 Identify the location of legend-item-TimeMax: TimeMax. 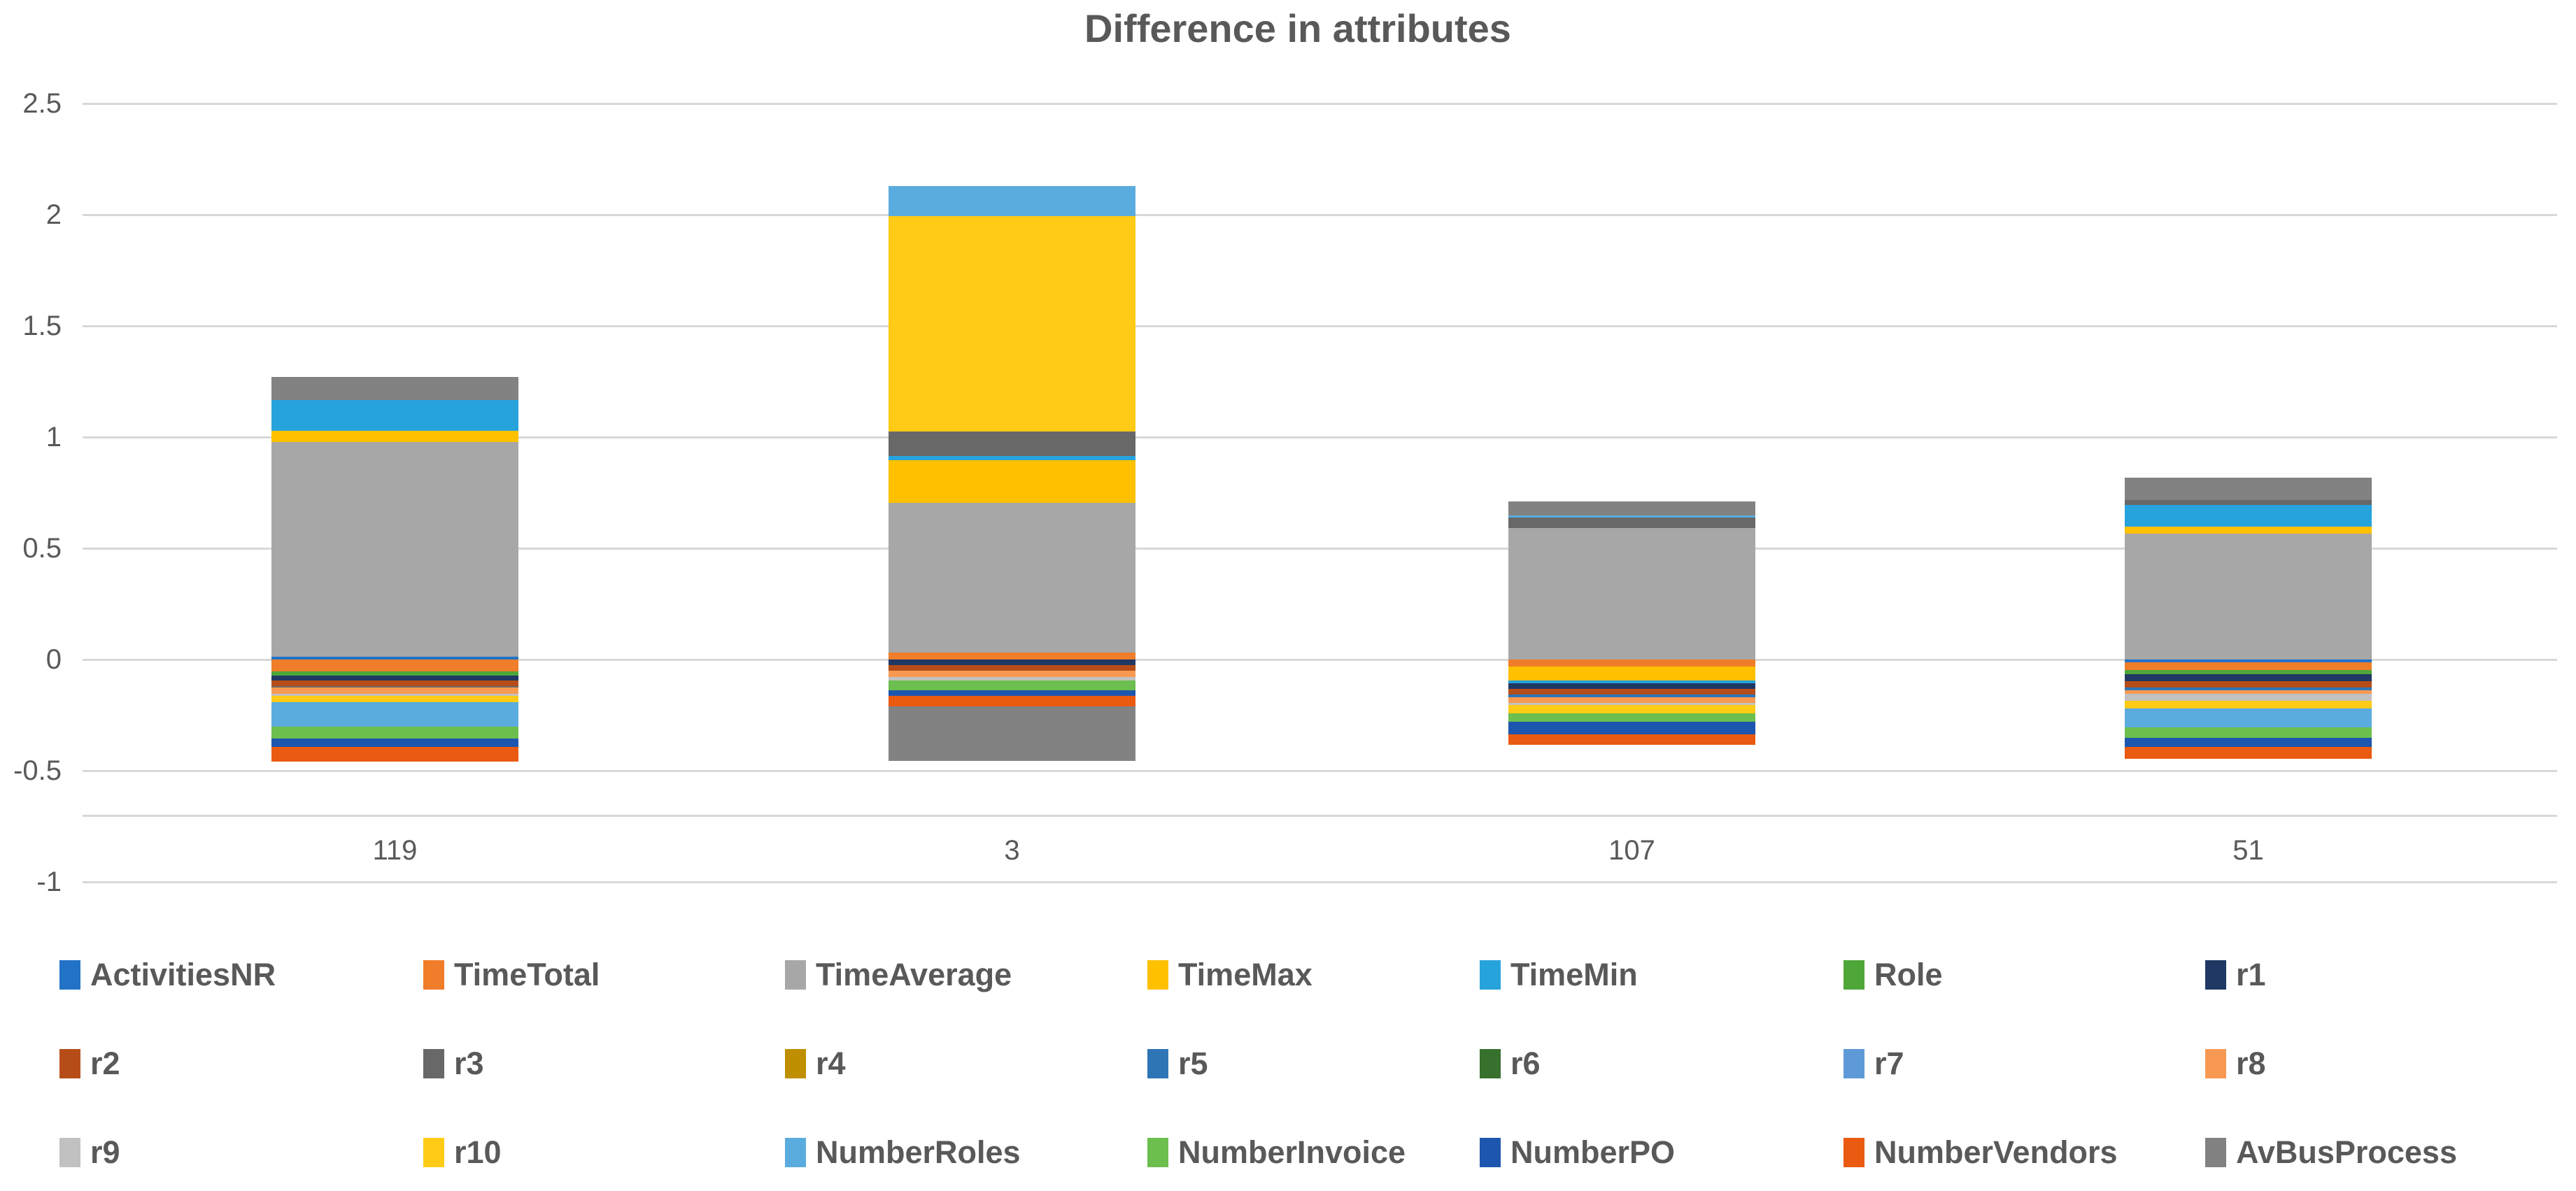
(1229, 975).